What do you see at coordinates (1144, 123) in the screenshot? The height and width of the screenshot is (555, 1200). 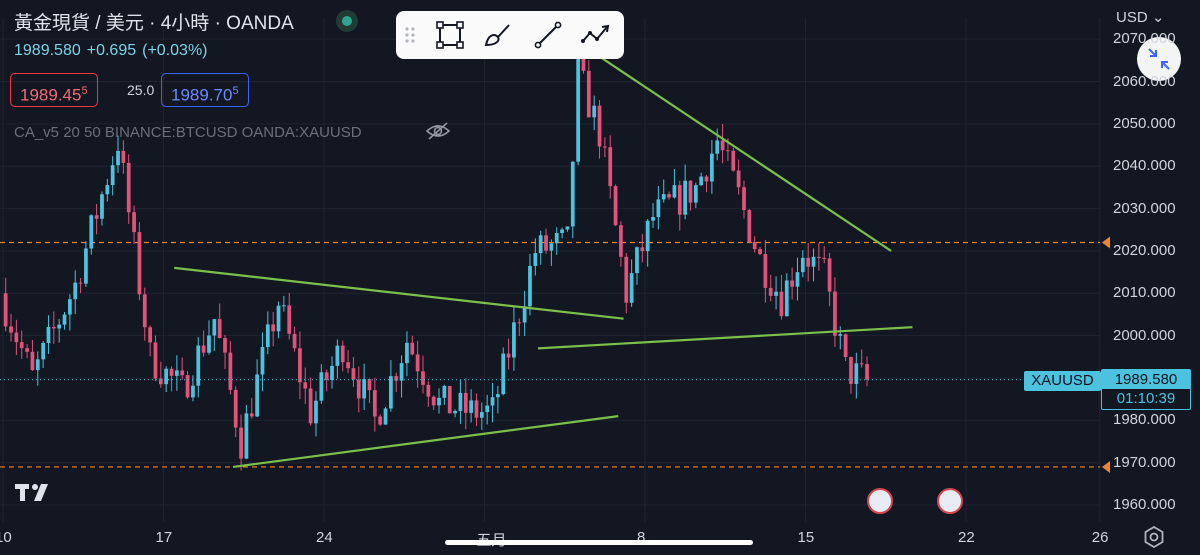 I see `price-tick-label: 2050.000` at bounding box center [1144, 123].